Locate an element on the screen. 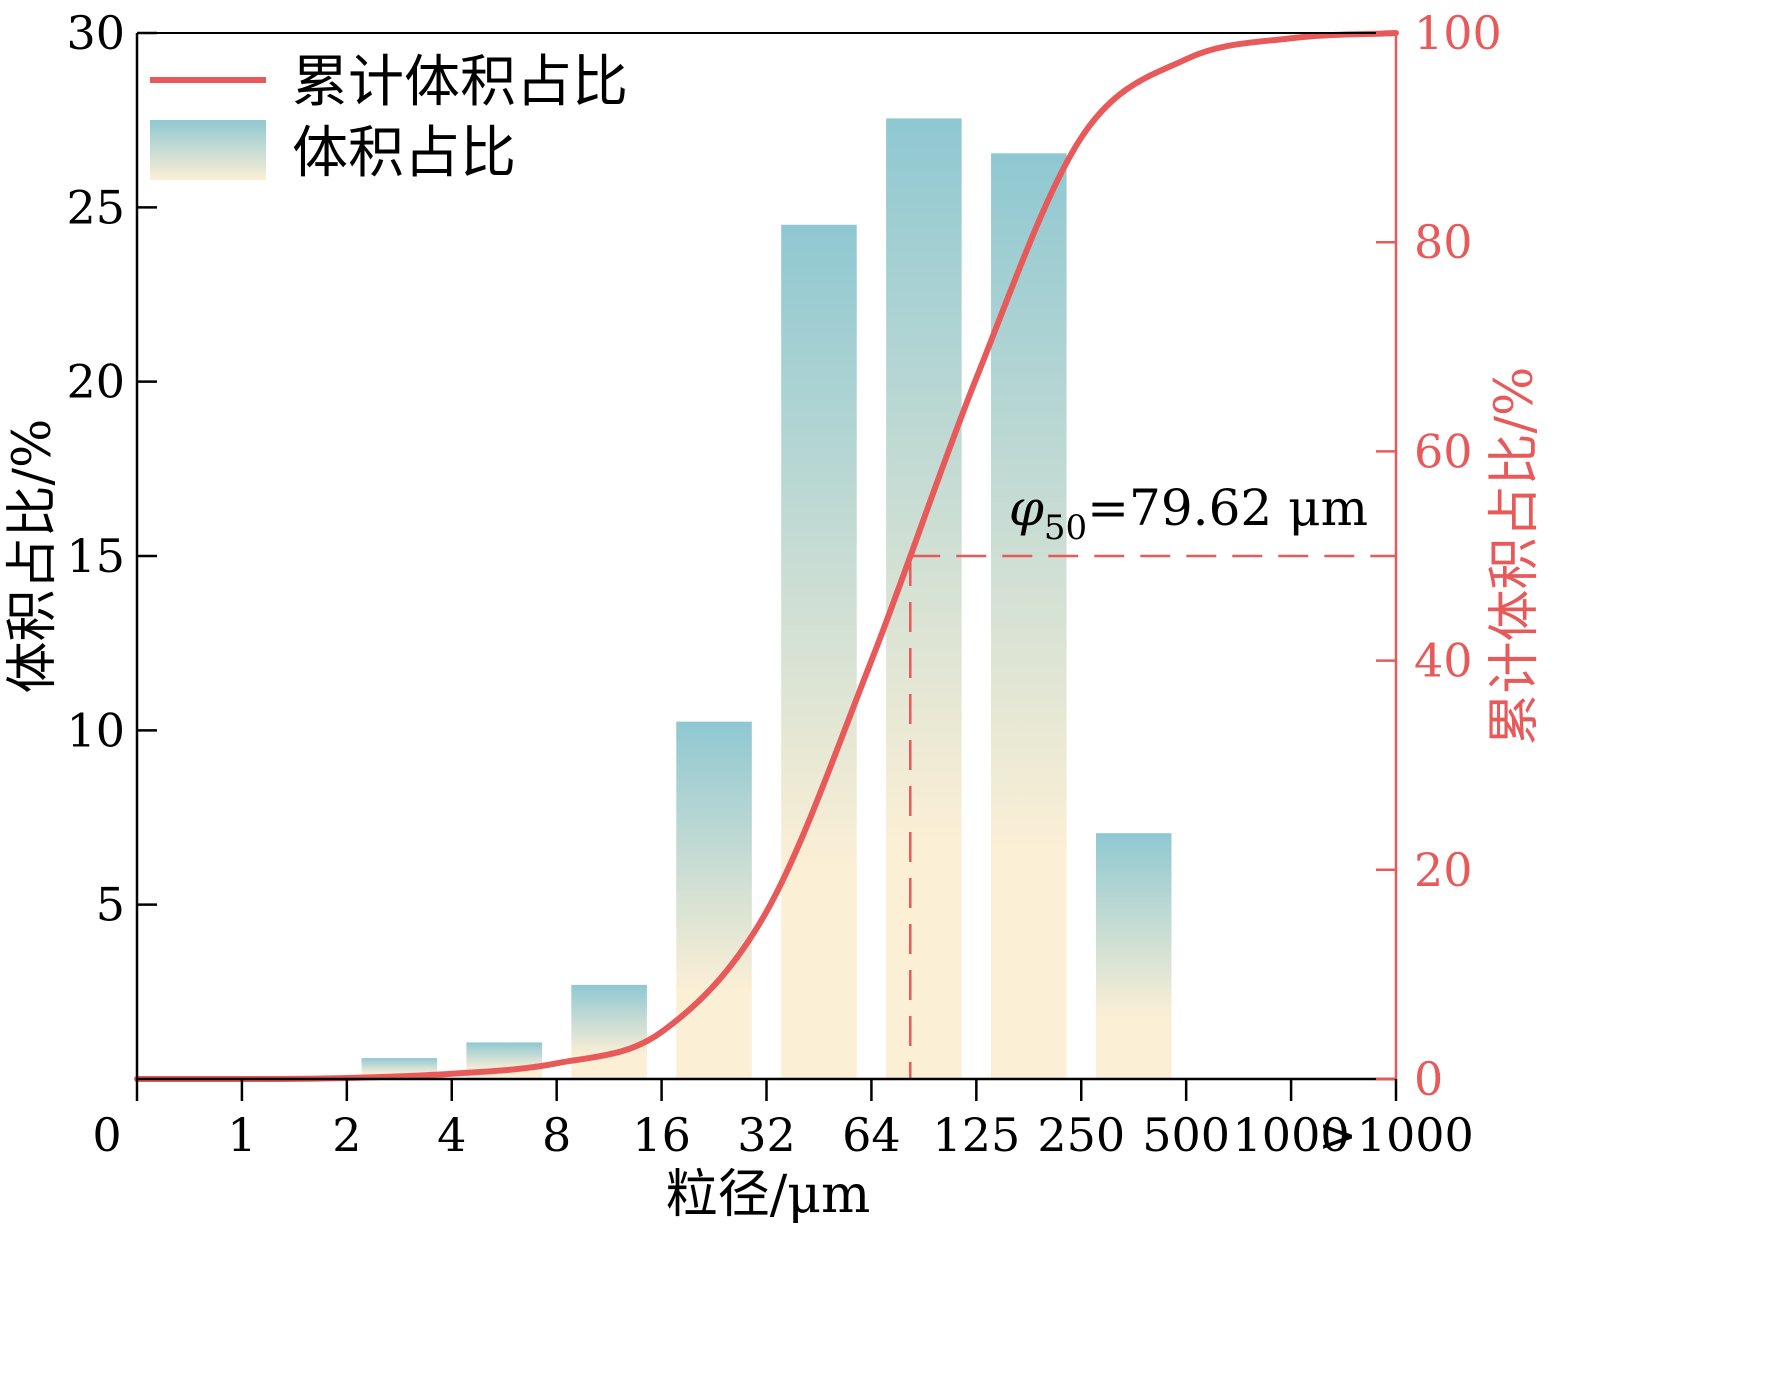 This screenshot has width=1774, height=1390. median-value: =79.62 μm is located at coordinates (1227, 508).